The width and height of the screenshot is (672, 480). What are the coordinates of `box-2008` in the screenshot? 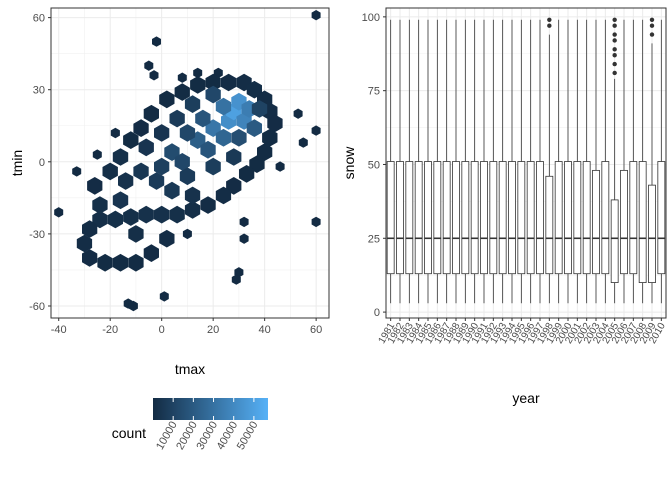 It's located at (642, 161).